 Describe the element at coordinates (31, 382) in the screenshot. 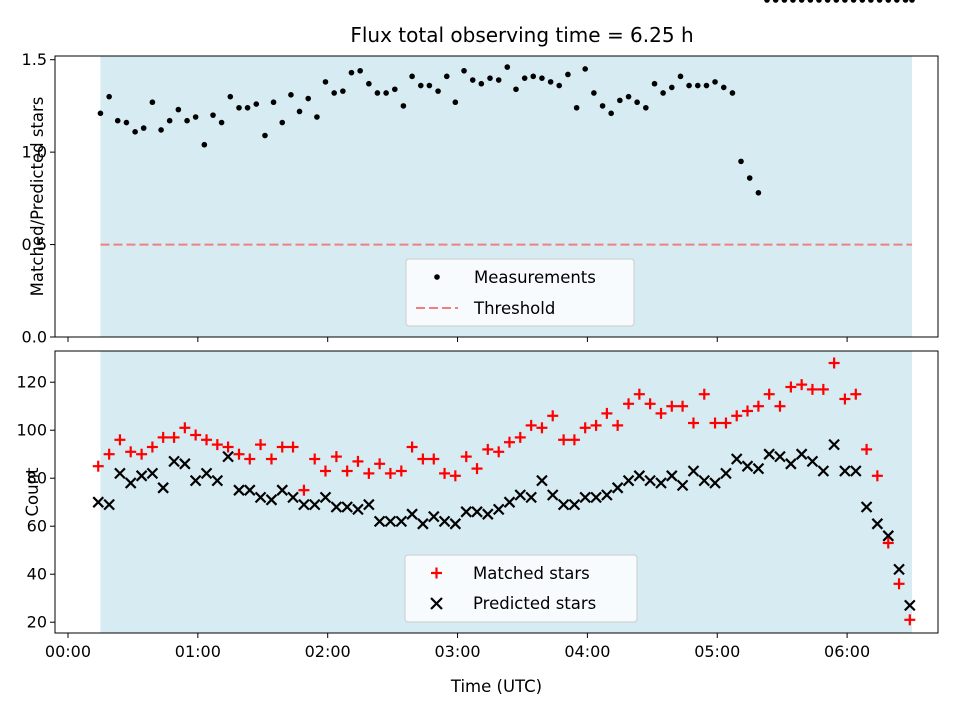

I see `y-tick-label: 120` at that location.